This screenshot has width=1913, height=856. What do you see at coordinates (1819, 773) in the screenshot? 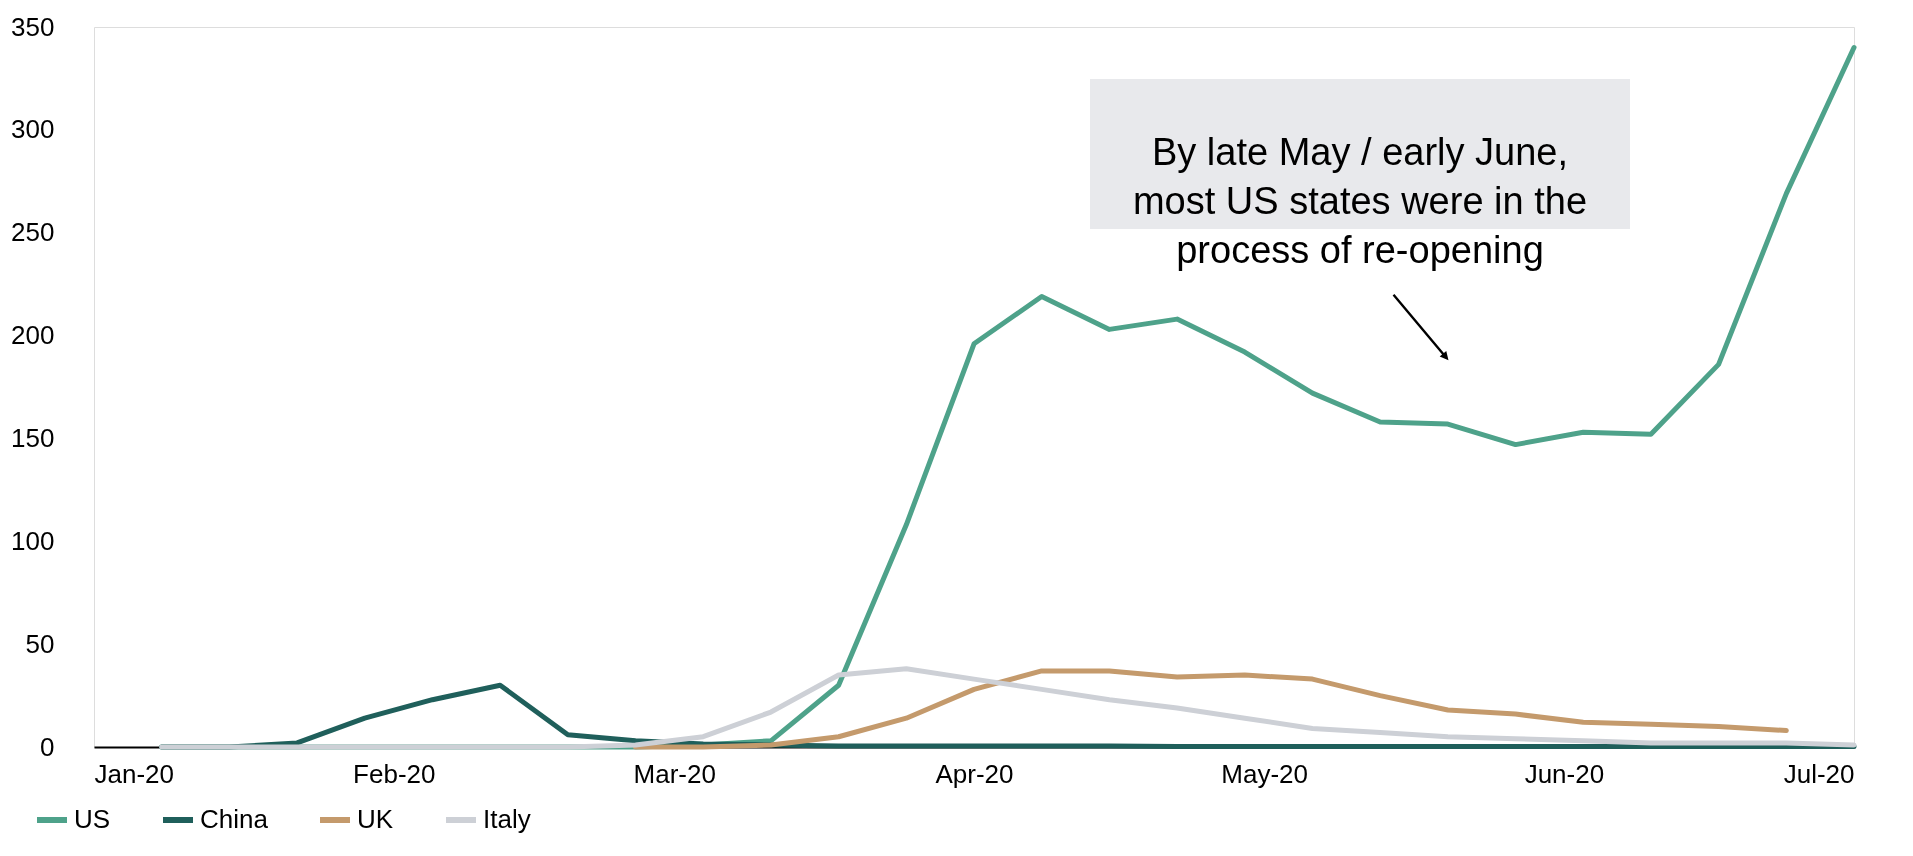
I see `x-tick-label: Jul-20` at bounding box center [1819, 773].